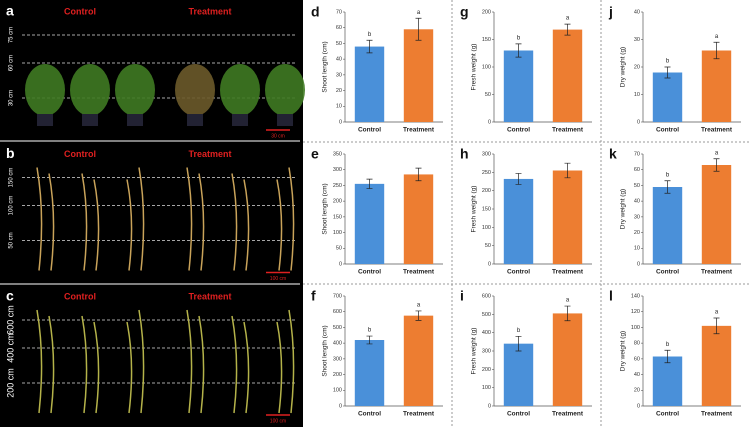 Image resolution: width=750 pixels, height=427 pixels. I want to click on y-tick-label: 10, so click(339, 107).